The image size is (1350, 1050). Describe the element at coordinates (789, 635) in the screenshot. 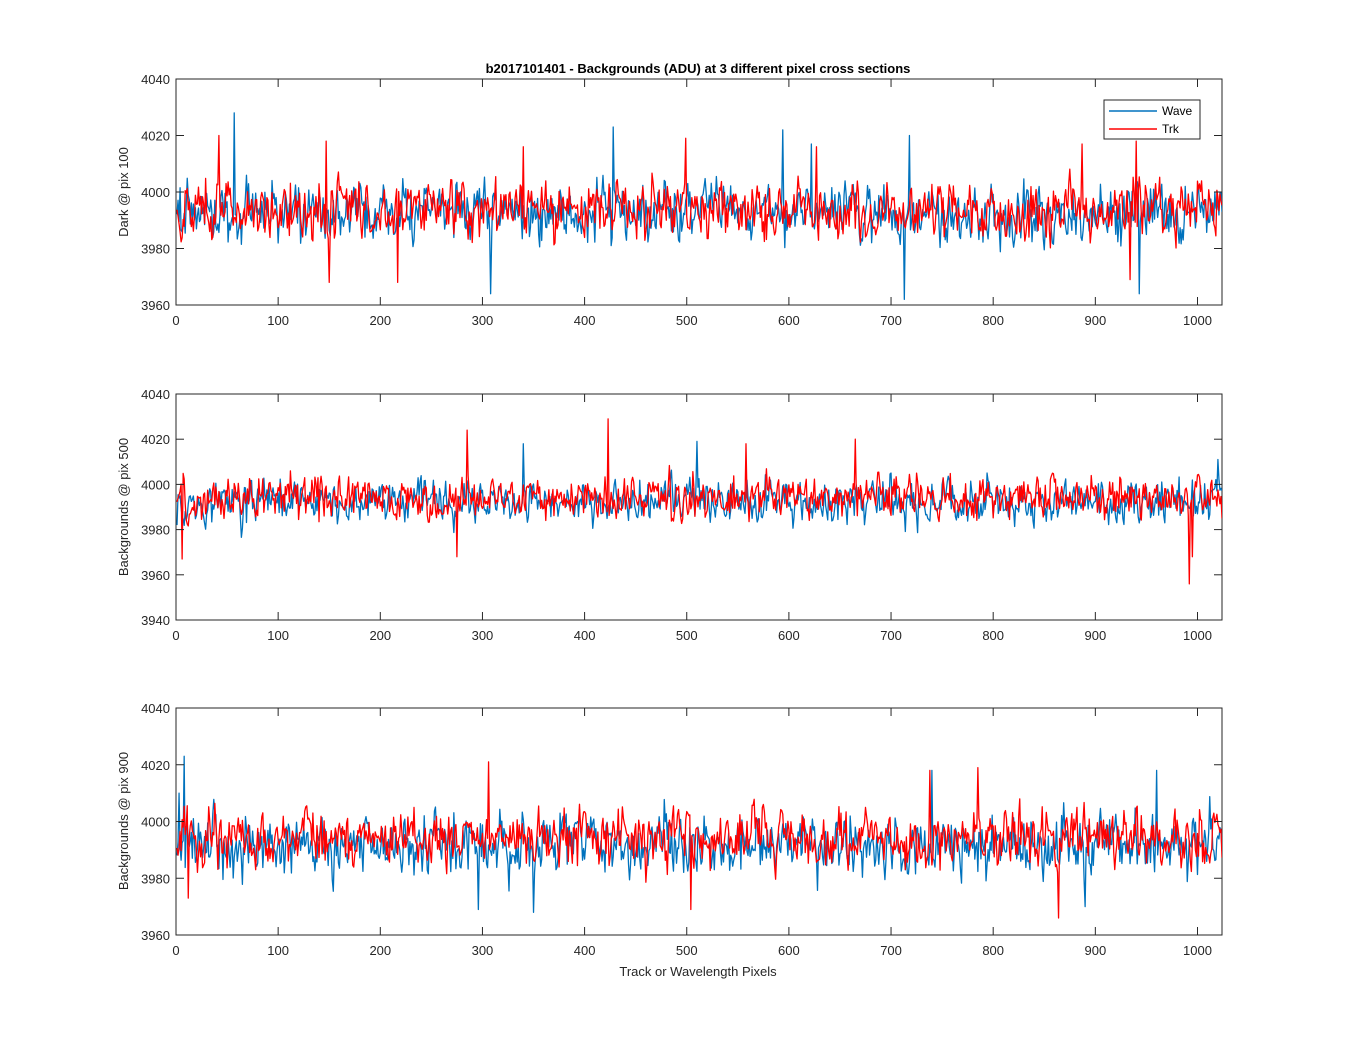

I see `x-tick-label-1: 600` at that location.